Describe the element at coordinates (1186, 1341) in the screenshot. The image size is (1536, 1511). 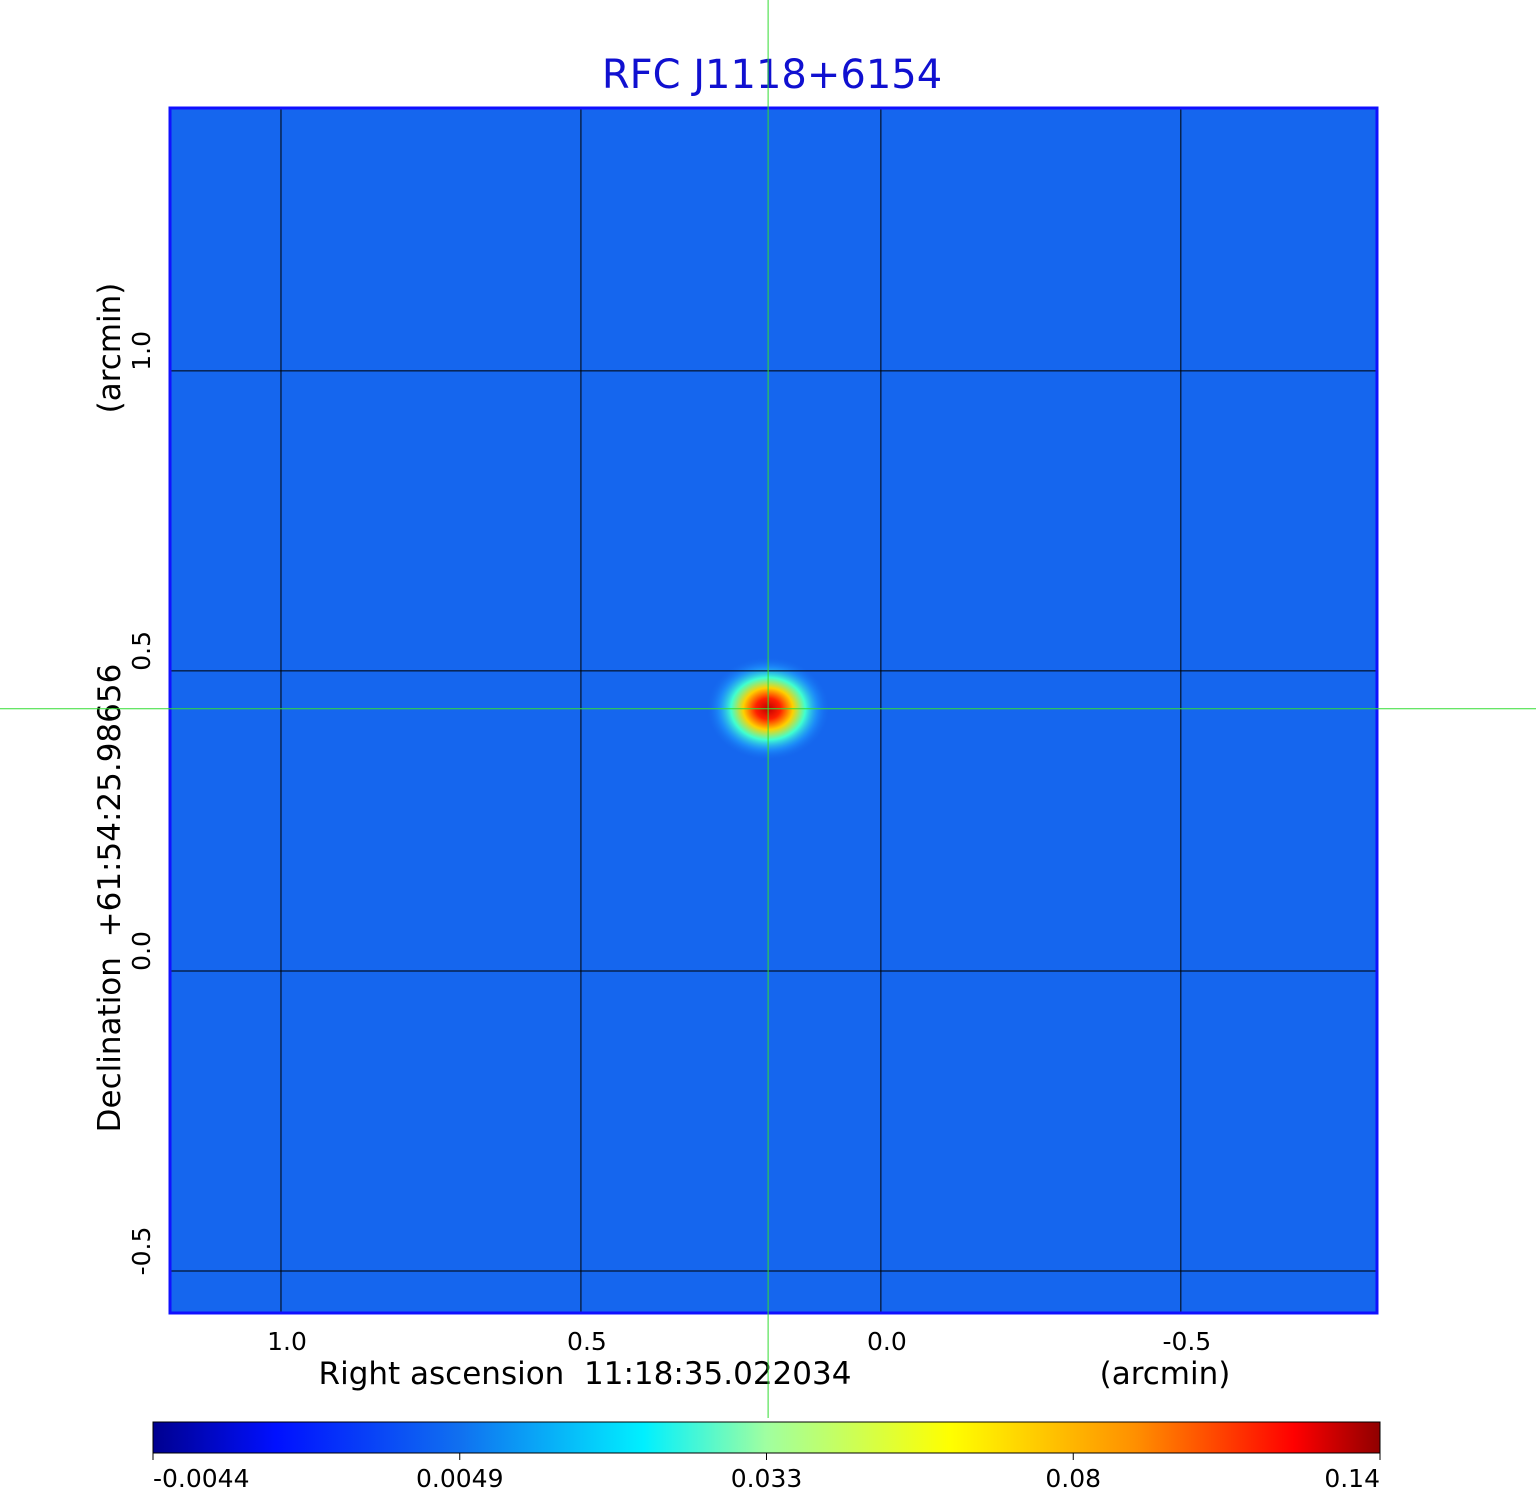
I see `x-tick-label: -0.5` at that location.